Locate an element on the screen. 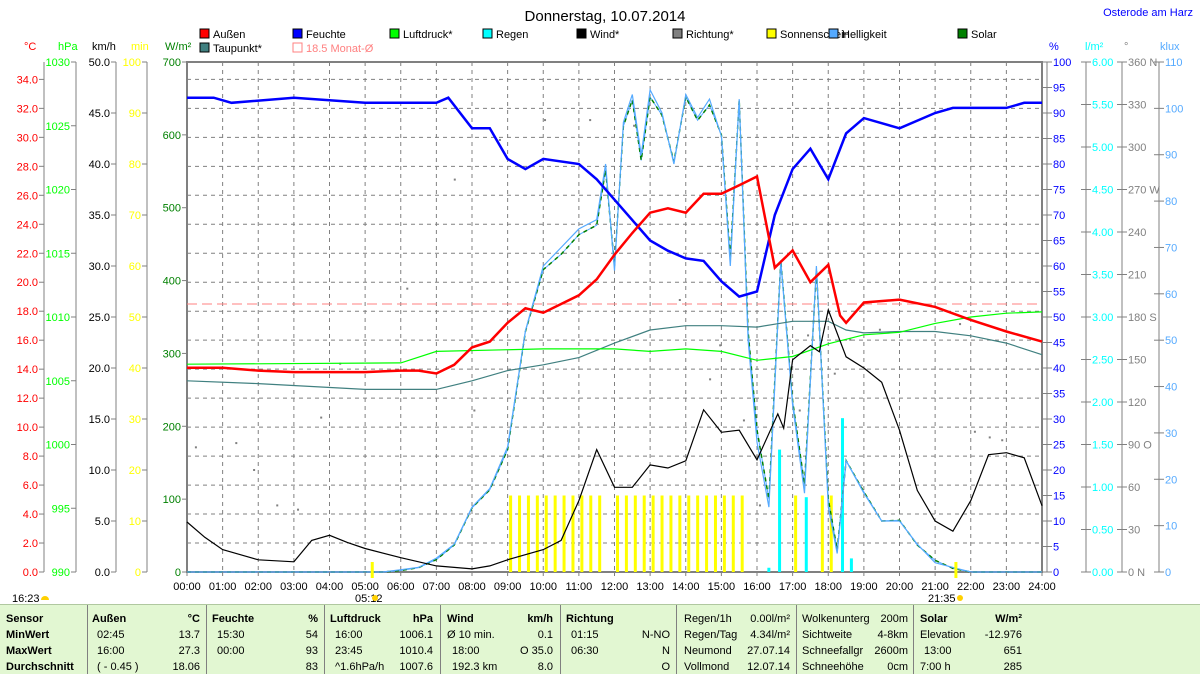  legend-item: Regen is located at coordinates (512, 35).